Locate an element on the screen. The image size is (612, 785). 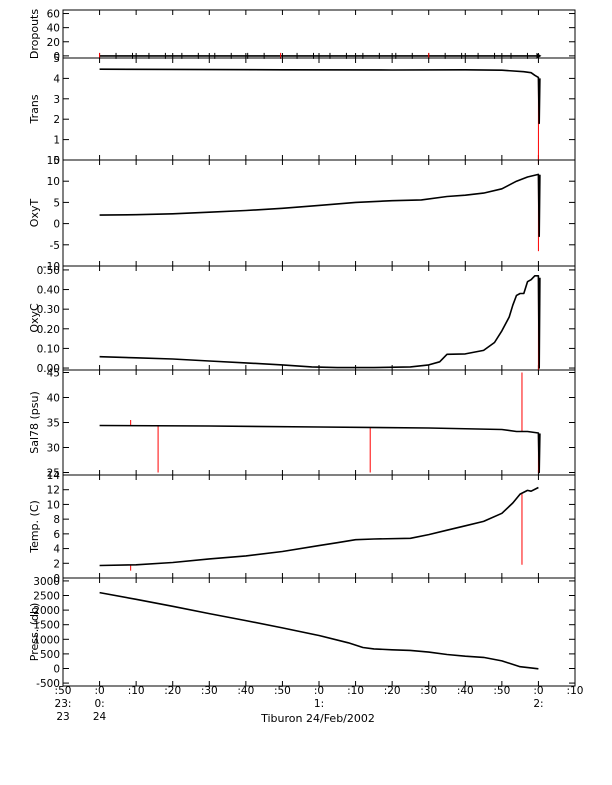
panel-sal78: 25 30 35 40 45 Sal78 (psu) is located at coordinates (302, 424).